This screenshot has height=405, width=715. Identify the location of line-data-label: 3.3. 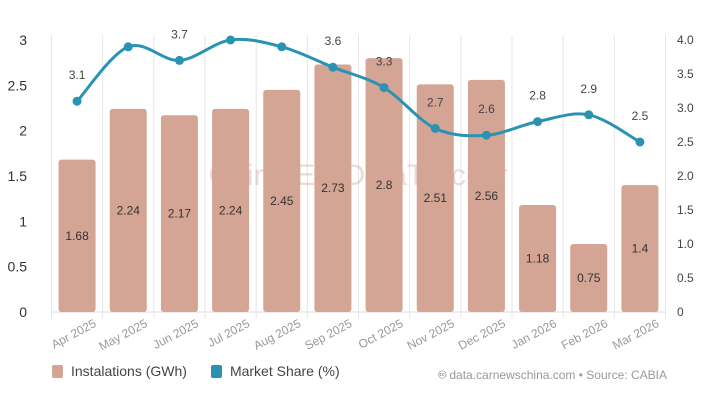
(384, 62).